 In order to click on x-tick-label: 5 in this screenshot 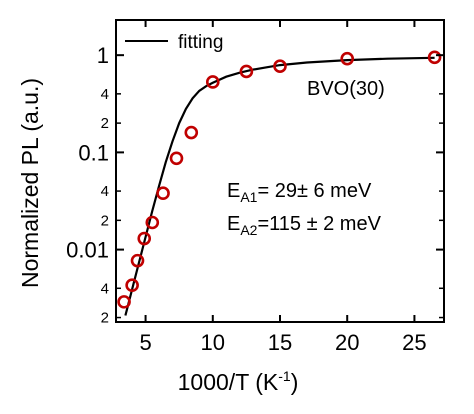, I will do `click(145, 342)`.